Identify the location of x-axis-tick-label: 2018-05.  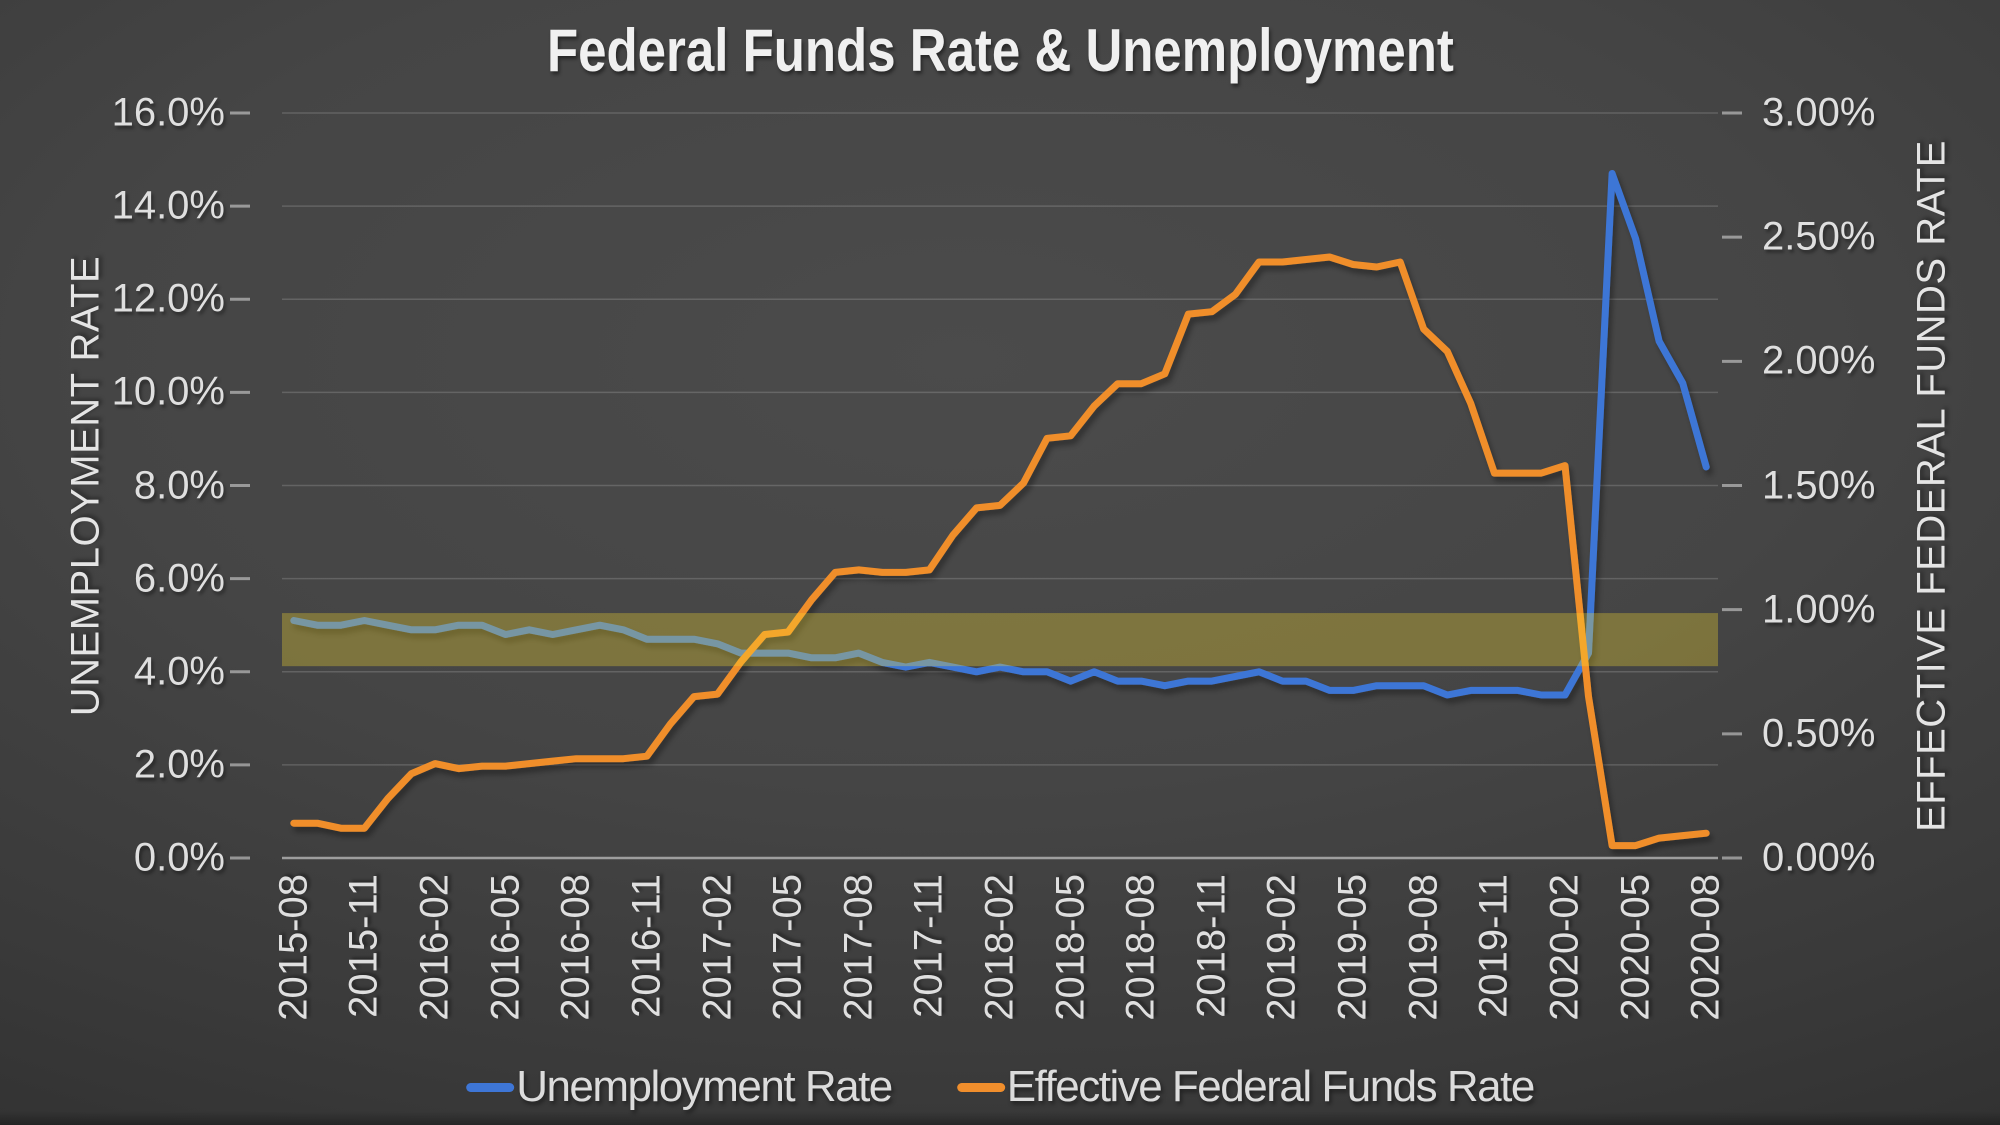
(1070, 947).